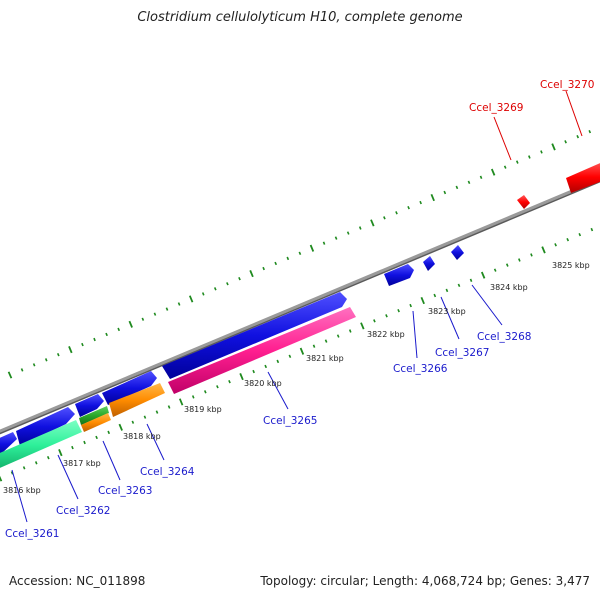 Image resolution: width=600 pixels, height=600 pixels. What do you see at coordinates (22, 490) in the screenshot?
I see `ruler-label: 3816 kbp` at bounding box center [22, 490].